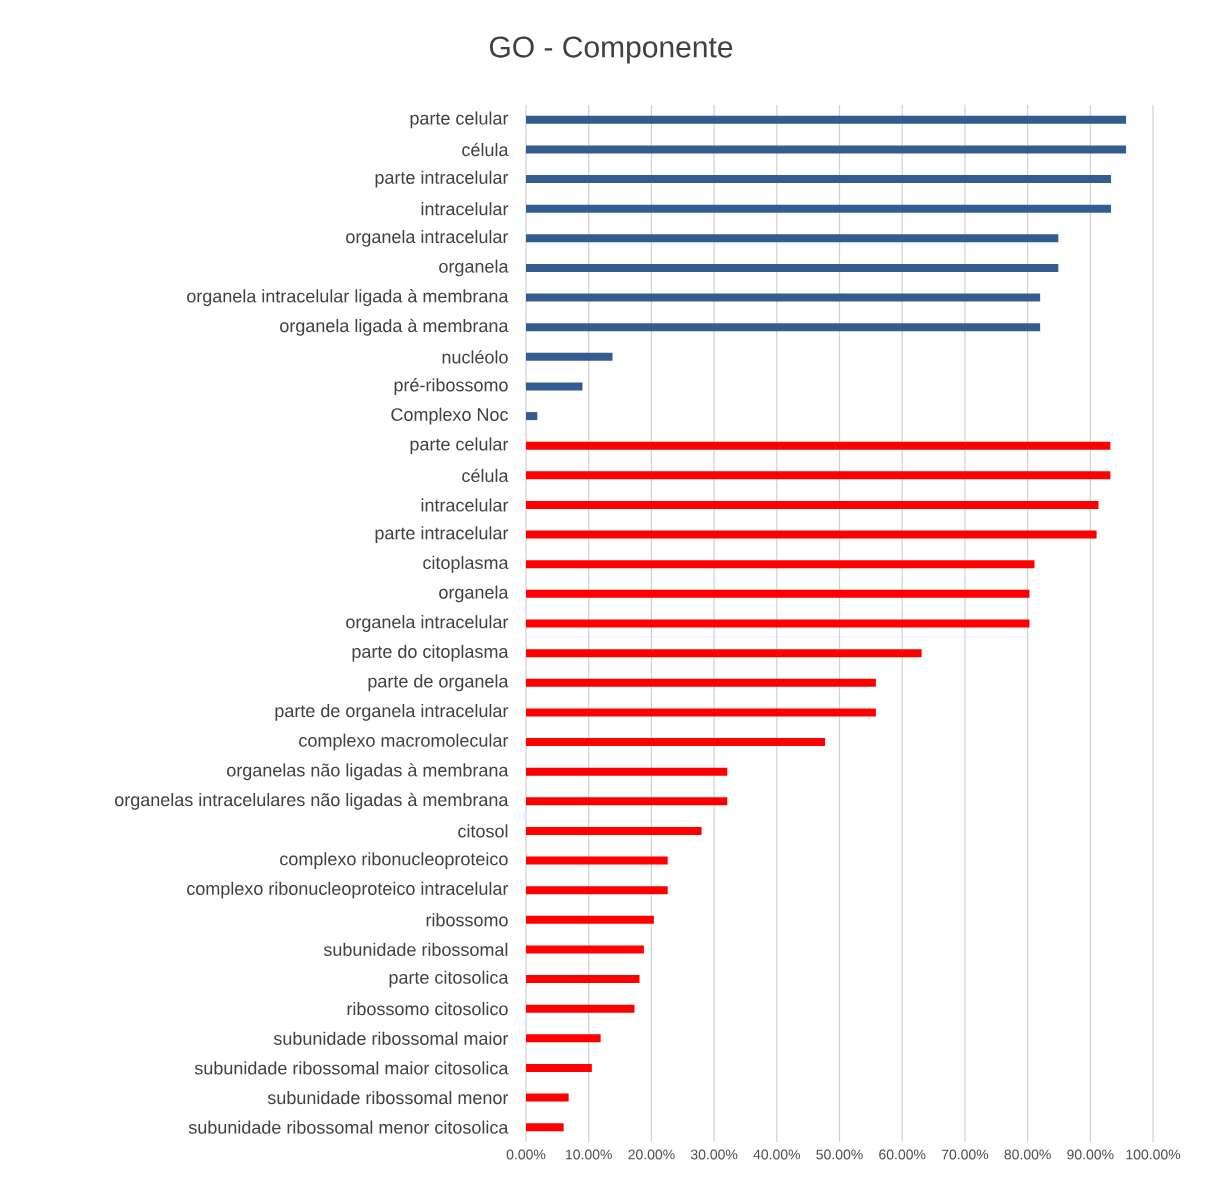 The image size is (1216, 1187). I want to click on x-tick-label: 60.00%, so click(902, 1154).